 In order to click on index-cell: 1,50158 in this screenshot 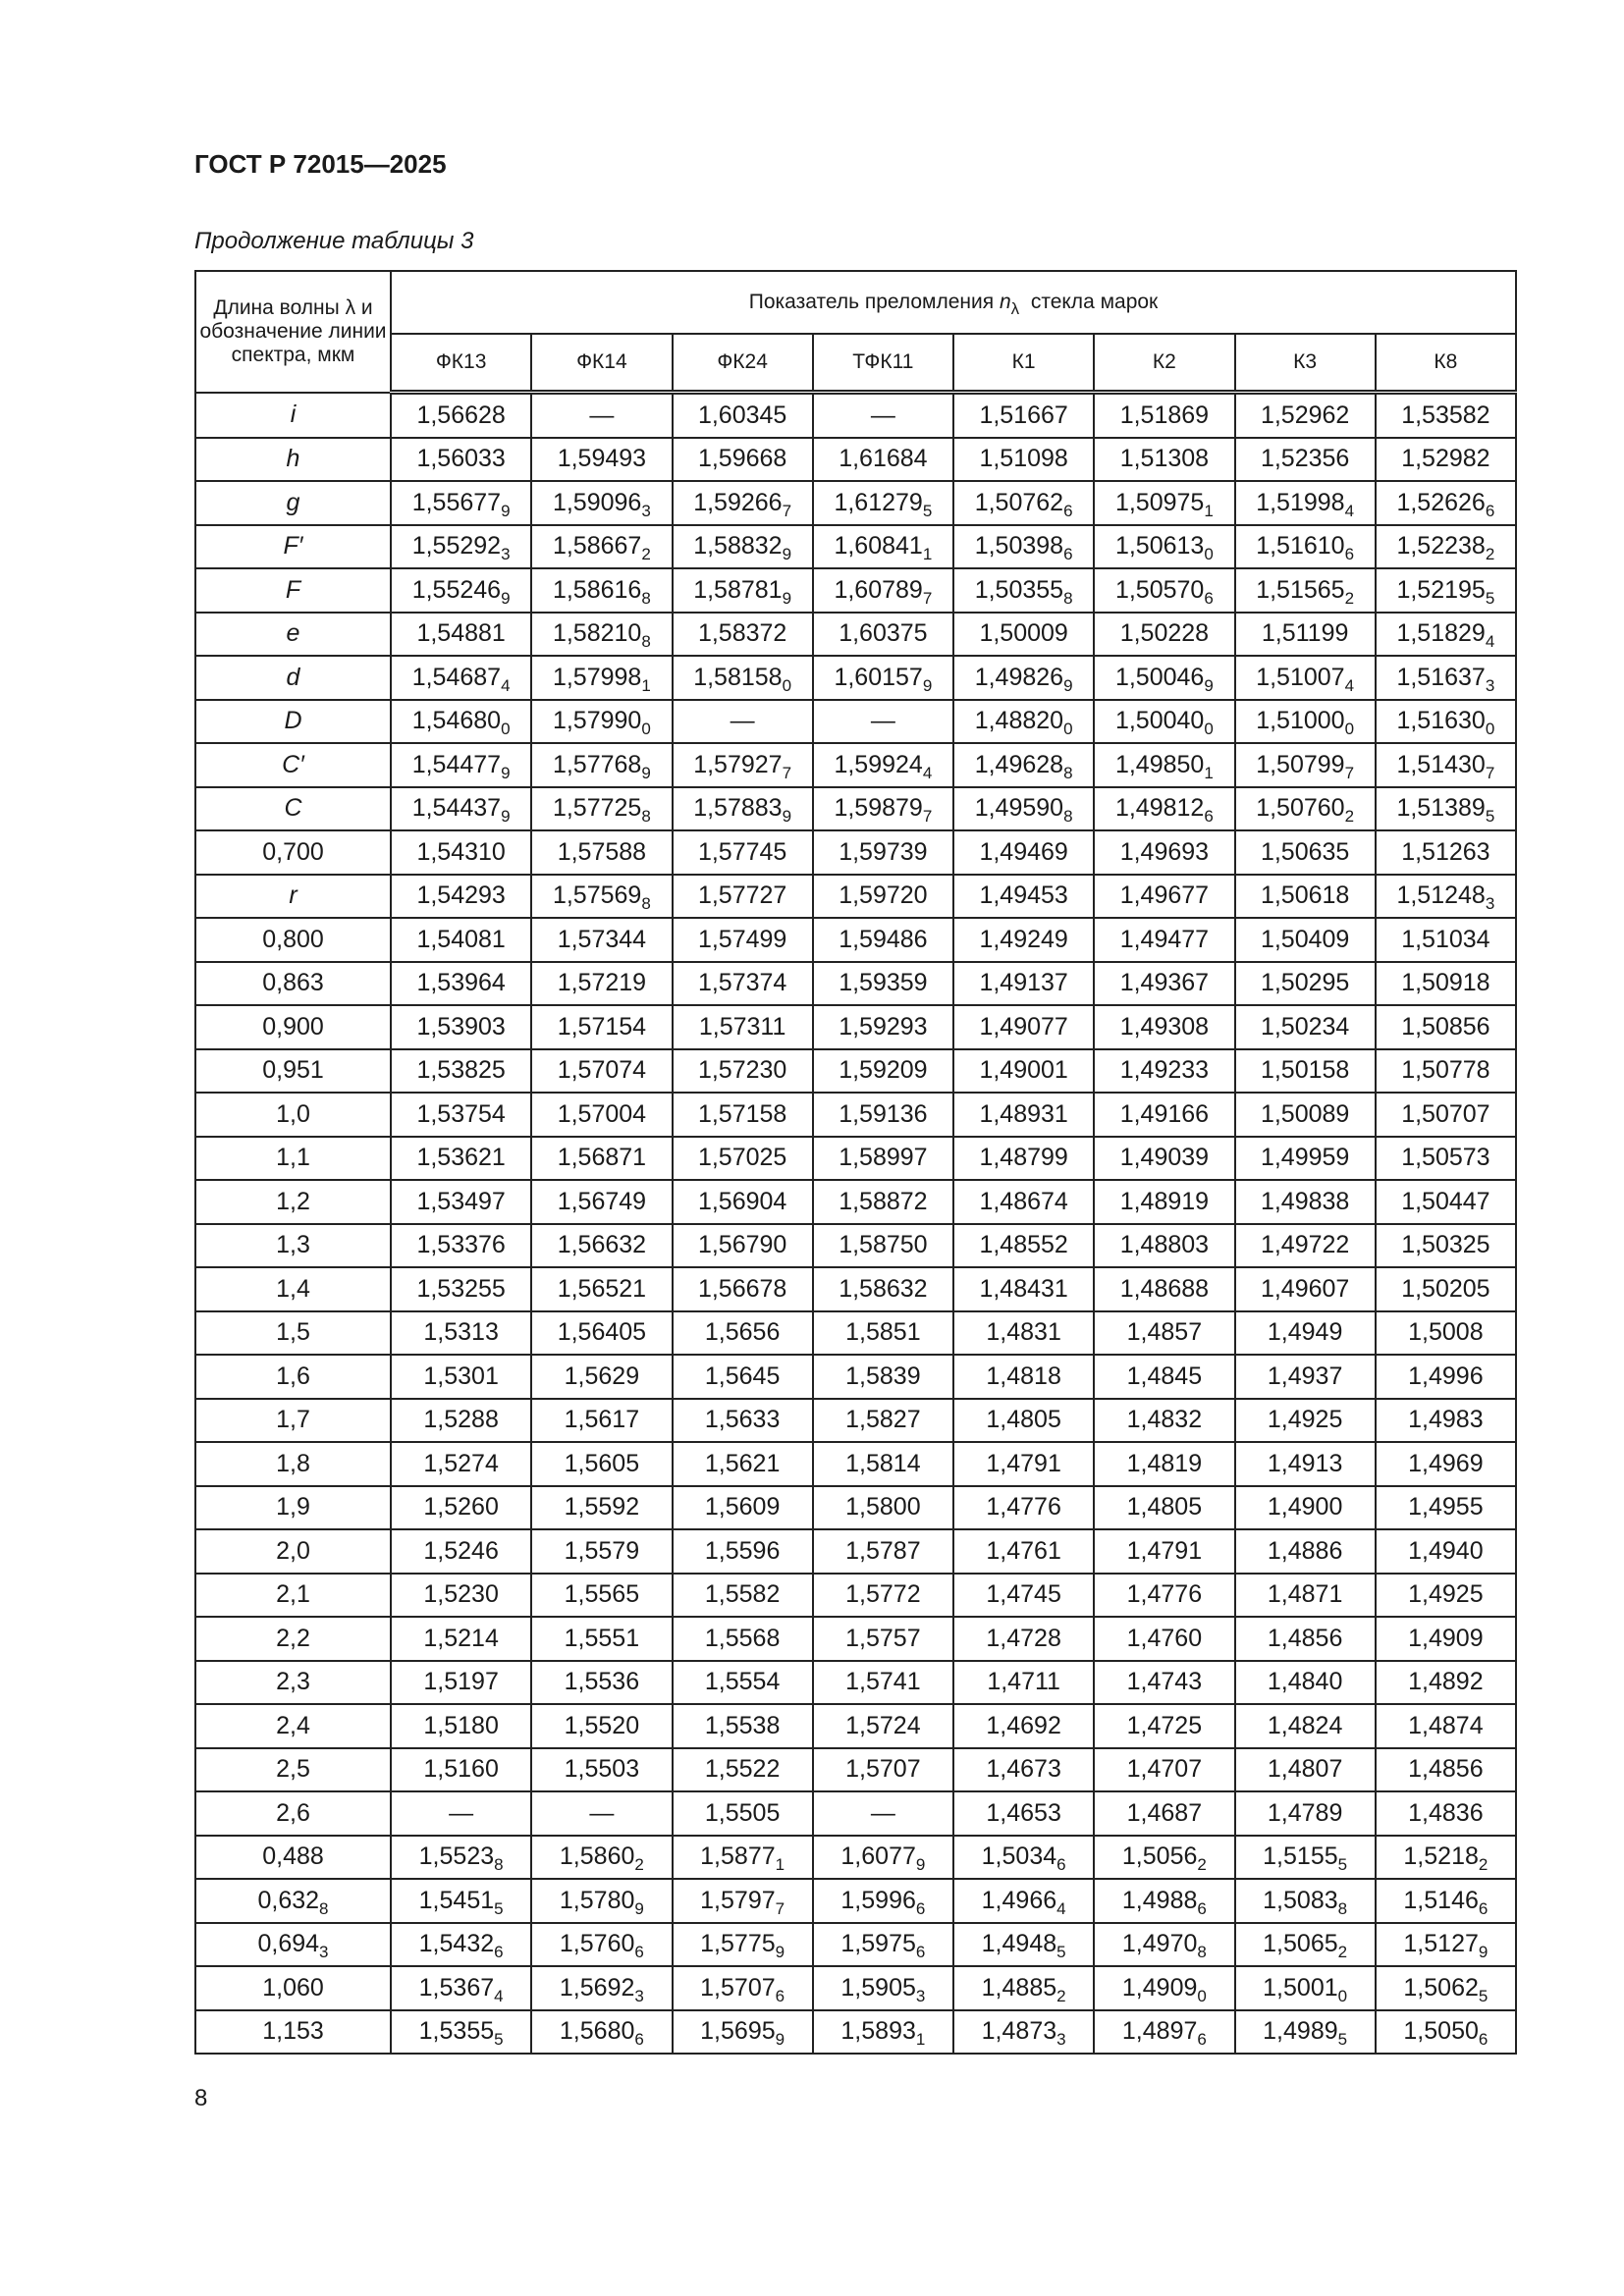, I will do `click(1305, 1071)`.